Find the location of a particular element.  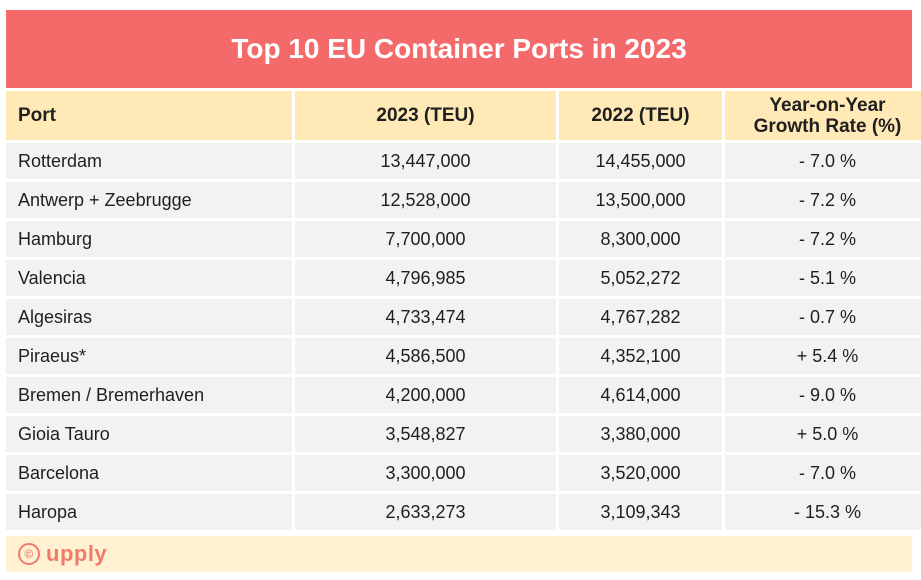

table-title: Top 10 EU Container Ports in 2023 is located at coordinates (459, 49).